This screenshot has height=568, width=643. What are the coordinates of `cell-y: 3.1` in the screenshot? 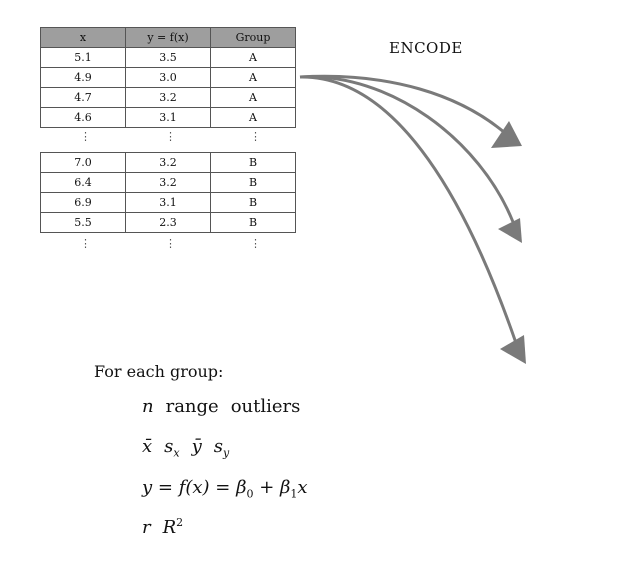 It's located at (168, 117).